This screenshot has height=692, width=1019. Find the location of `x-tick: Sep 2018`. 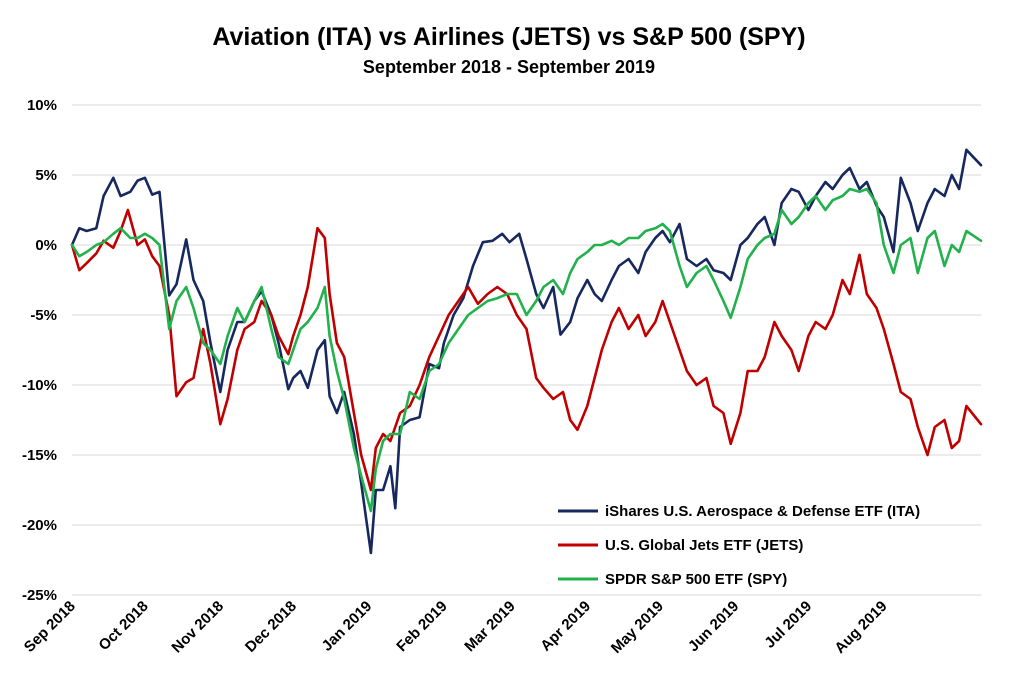

x-tick: Sep 2018 is located at coordinates (50, 627).